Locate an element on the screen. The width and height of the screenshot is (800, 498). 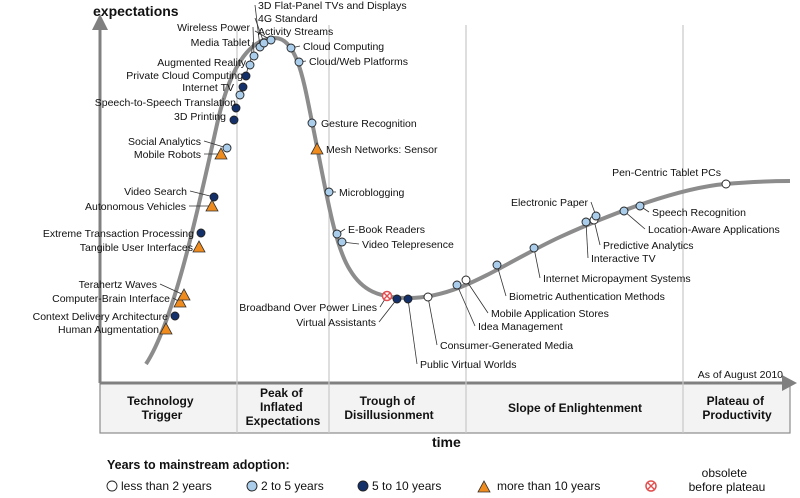
tech-item-speech-recognition: Speech Recognition is located at coordinates (690, 210).